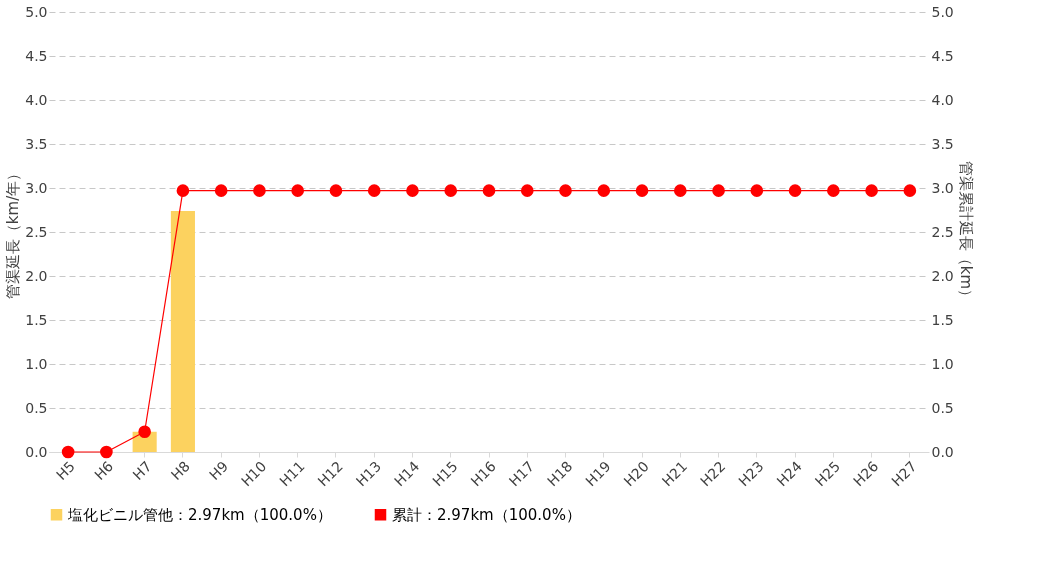 Image resolution: width=1055 pixels, height=578 pixels. I want to click on legend-label: 塩化ビニル管他：2.97km（100.0%）, so click(199, 514).